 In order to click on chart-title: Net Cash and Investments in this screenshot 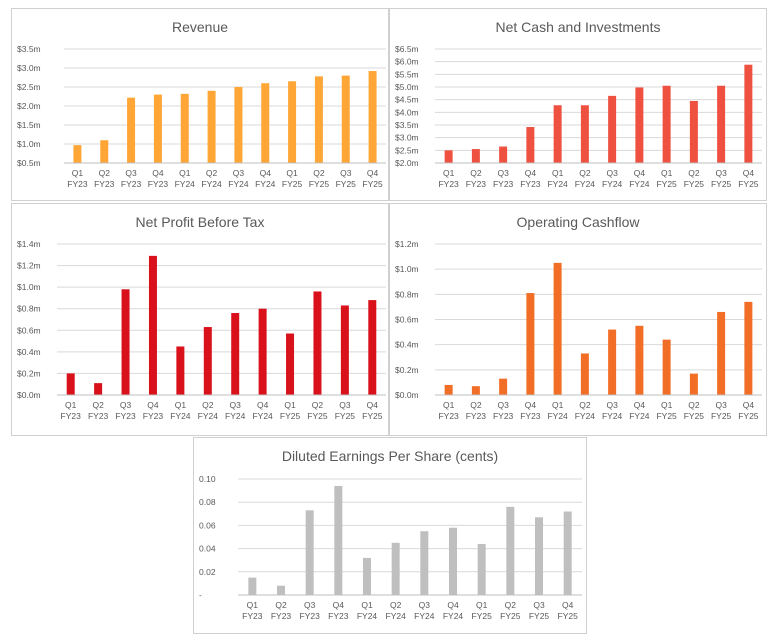, I will do `click(578, 27)`.